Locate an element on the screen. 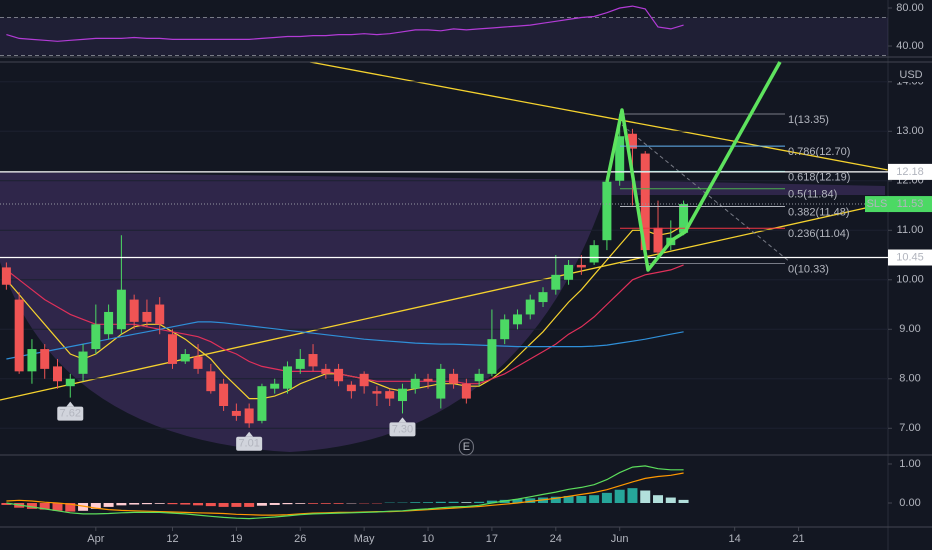 The height and width of the screenshot is (550, 932). fib-label: 0.786(12.70) is located at coordinates (819, 152).